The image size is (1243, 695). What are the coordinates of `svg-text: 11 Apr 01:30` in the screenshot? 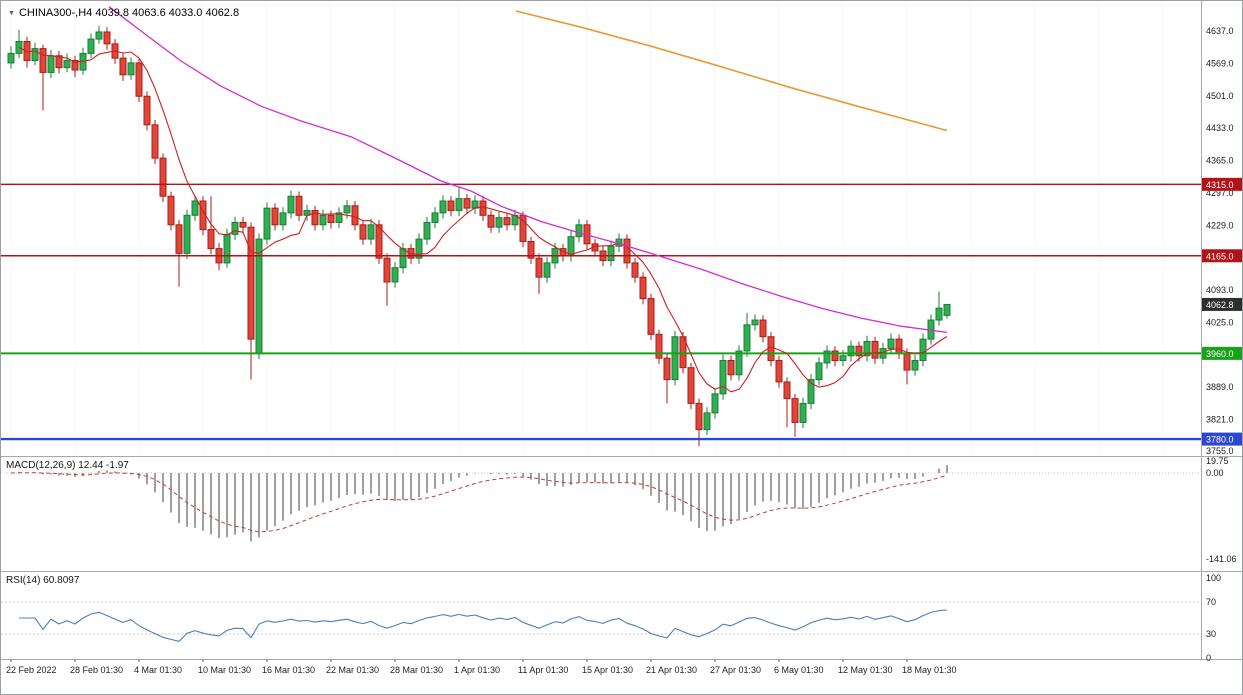 It's located at (543, 670).